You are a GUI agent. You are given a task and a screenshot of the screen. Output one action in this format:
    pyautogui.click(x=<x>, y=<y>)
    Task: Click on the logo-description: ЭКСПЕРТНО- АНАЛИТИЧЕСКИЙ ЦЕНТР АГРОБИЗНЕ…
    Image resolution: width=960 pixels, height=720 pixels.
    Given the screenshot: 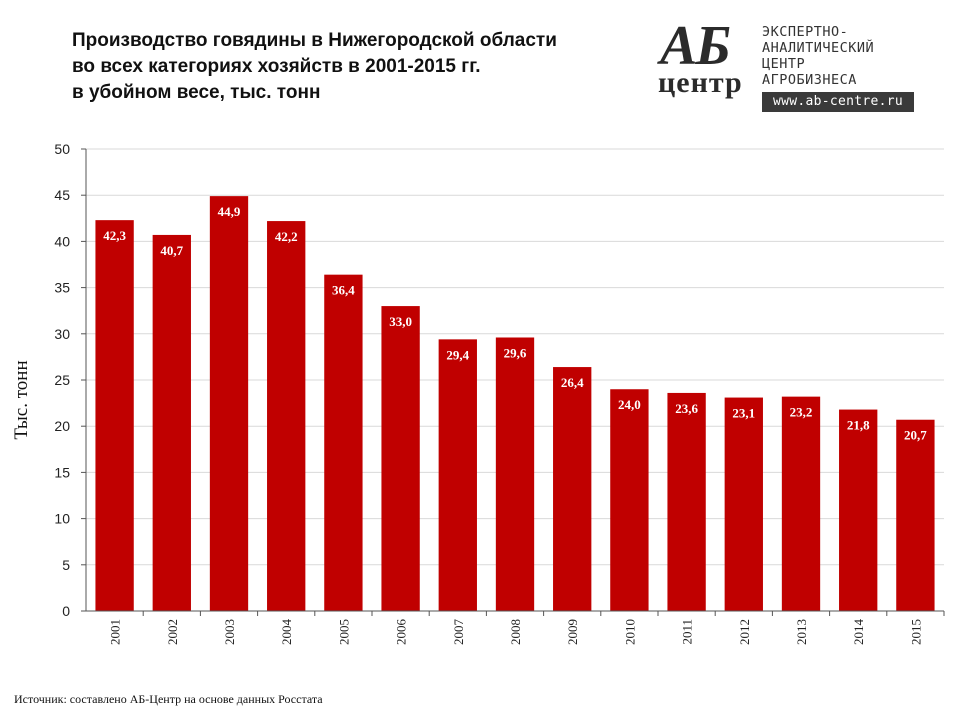 What is the action you would take?
    pyautogui.click(x=818, y=56)
    